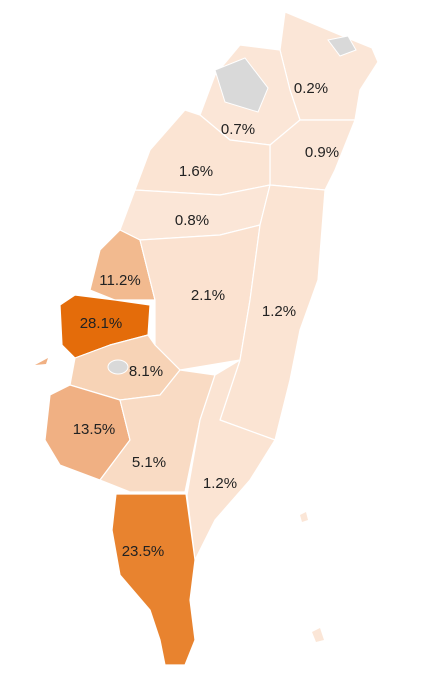  Describe the element at coordinates (143, 551) in the screenshot. I see `region-label: 23.5%` at that location.